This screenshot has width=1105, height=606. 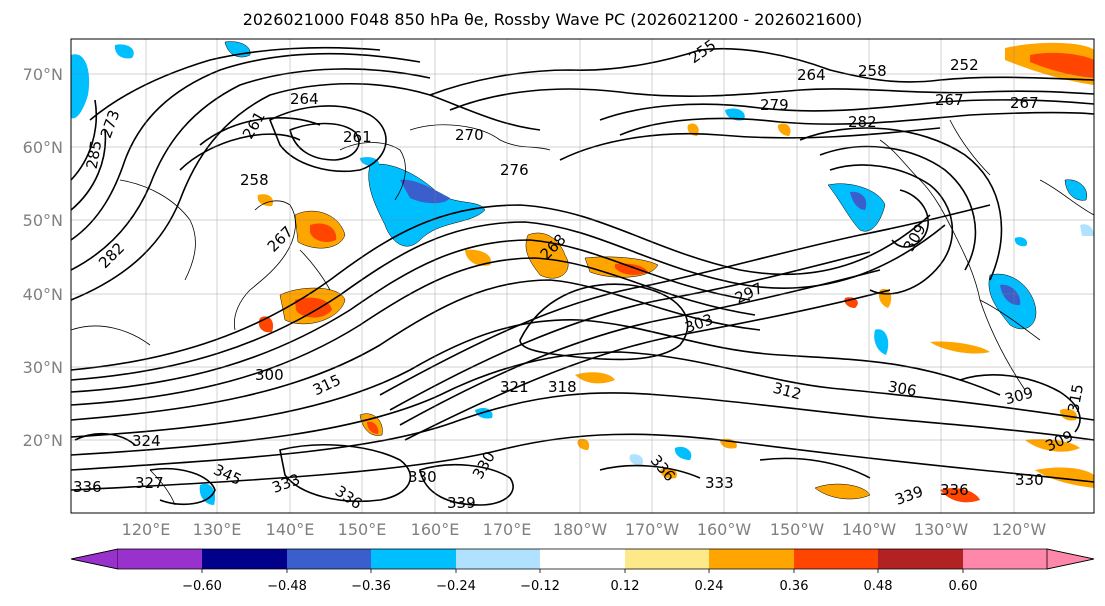 I want to click on lat-label-30n: 30°N, so click(x=43, y=367).